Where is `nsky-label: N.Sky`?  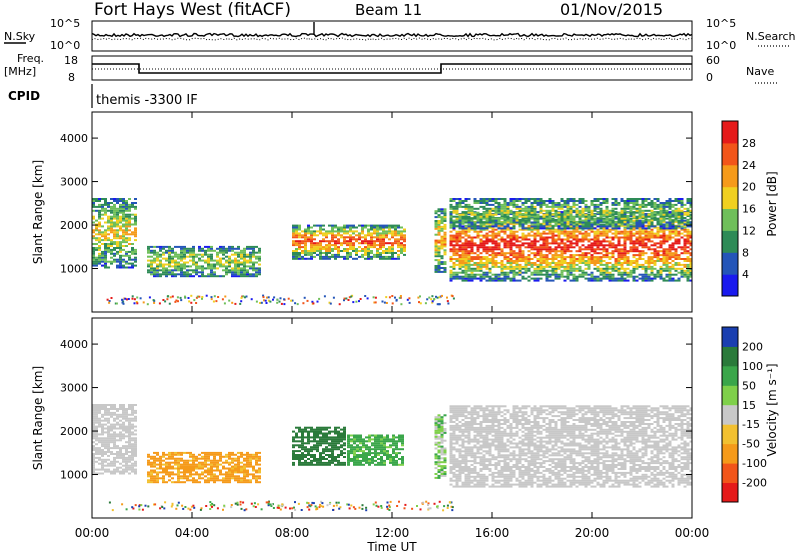 nsky-label: N.Sky is located at coordinates (20, 36).